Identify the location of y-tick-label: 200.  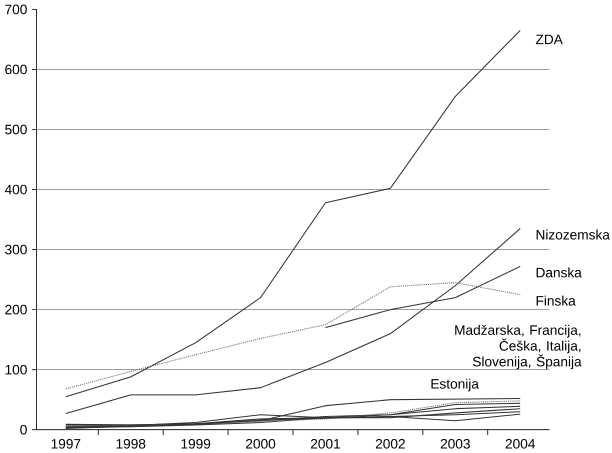
(16, 309).